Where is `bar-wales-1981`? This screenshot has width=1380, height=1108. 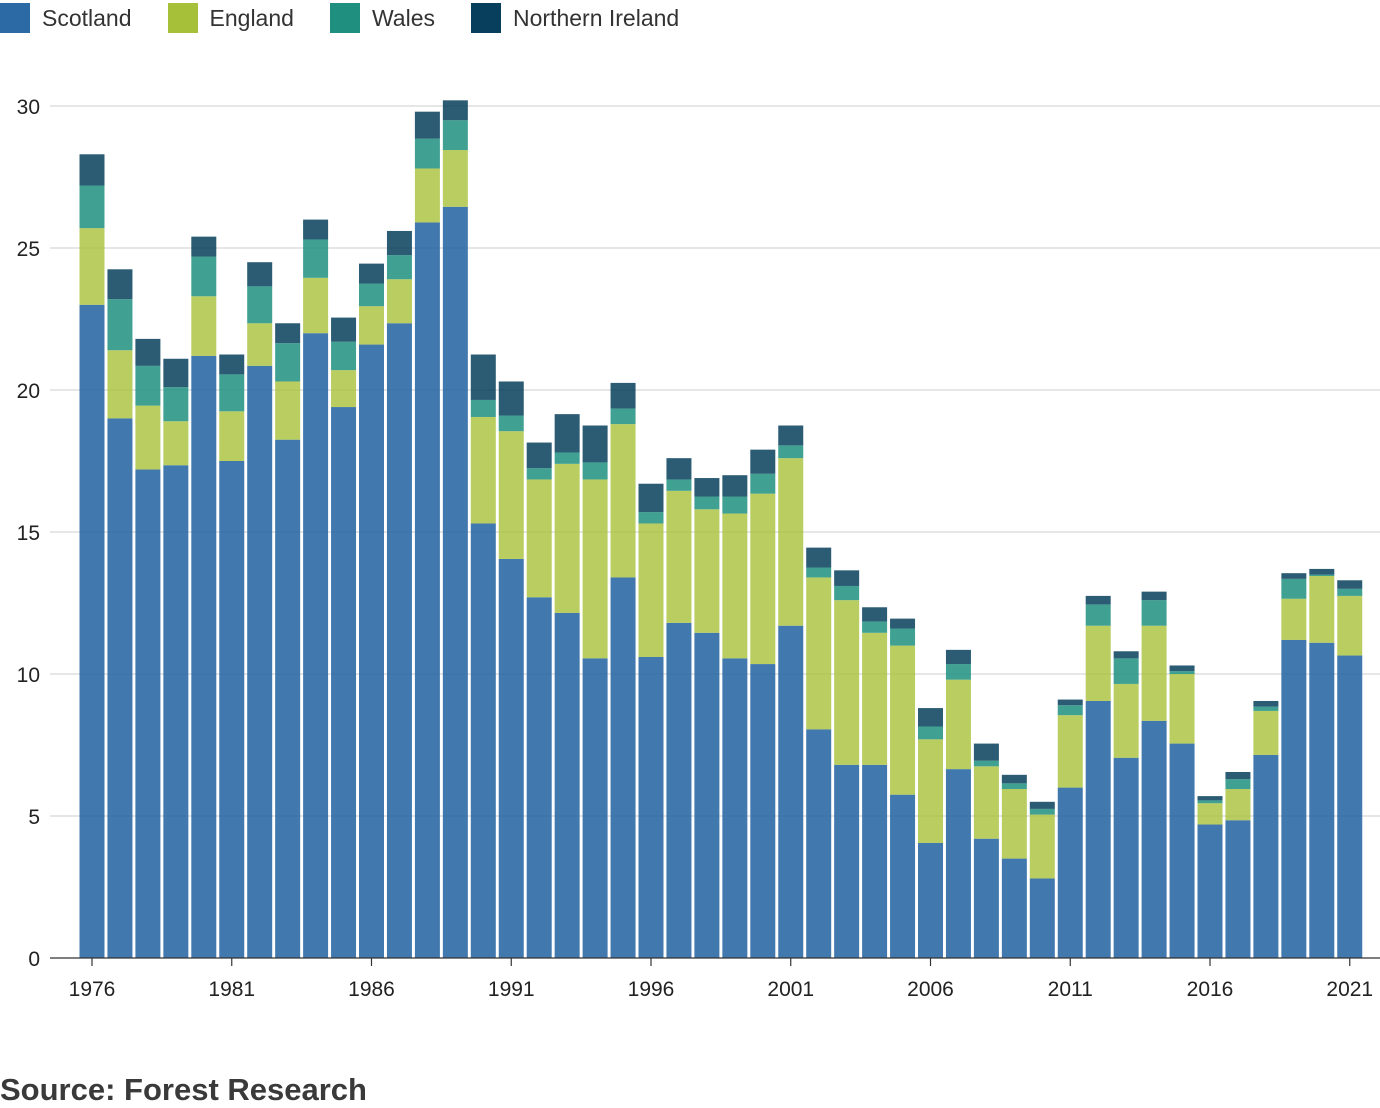
bar-wales-1981 is located at coordinates (232, 393).